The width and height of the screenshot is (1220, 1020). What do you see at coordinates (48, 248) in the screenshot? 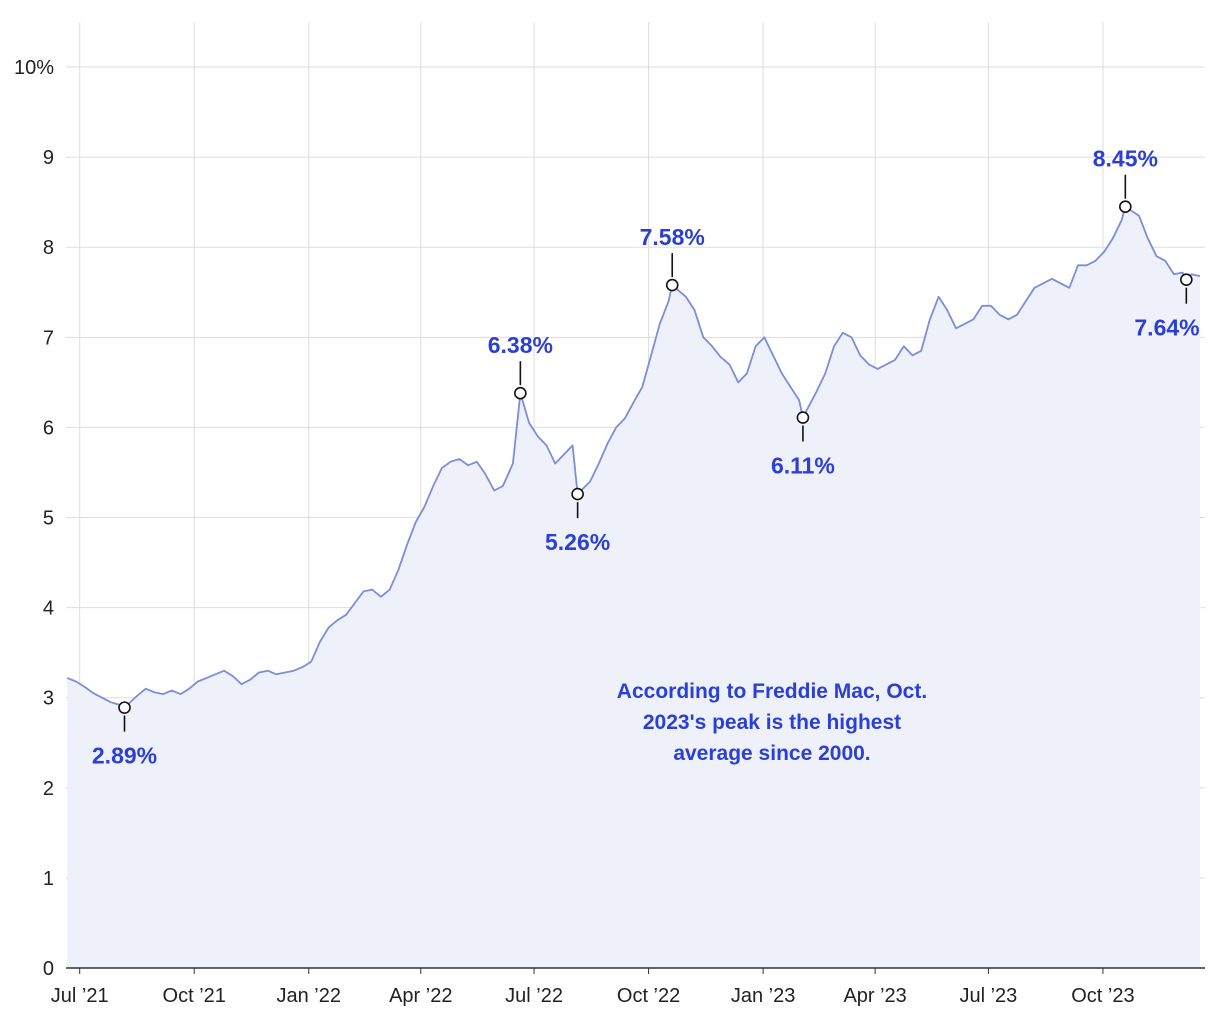
I see `y-tick-label: 8` at bounding box center [48, 248].